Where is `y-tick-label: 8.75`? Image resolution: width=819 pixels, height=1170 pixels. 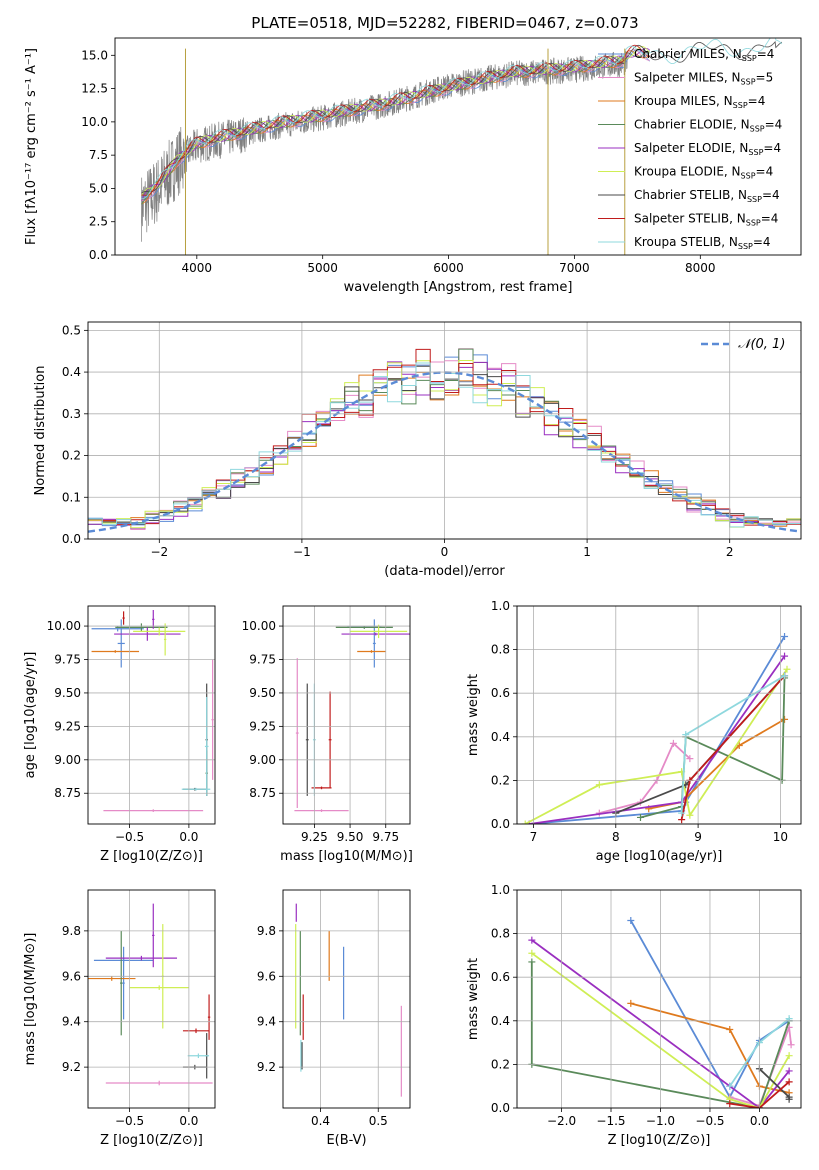 y-tick-label: 8.75 is located at coordinates (262, 793).